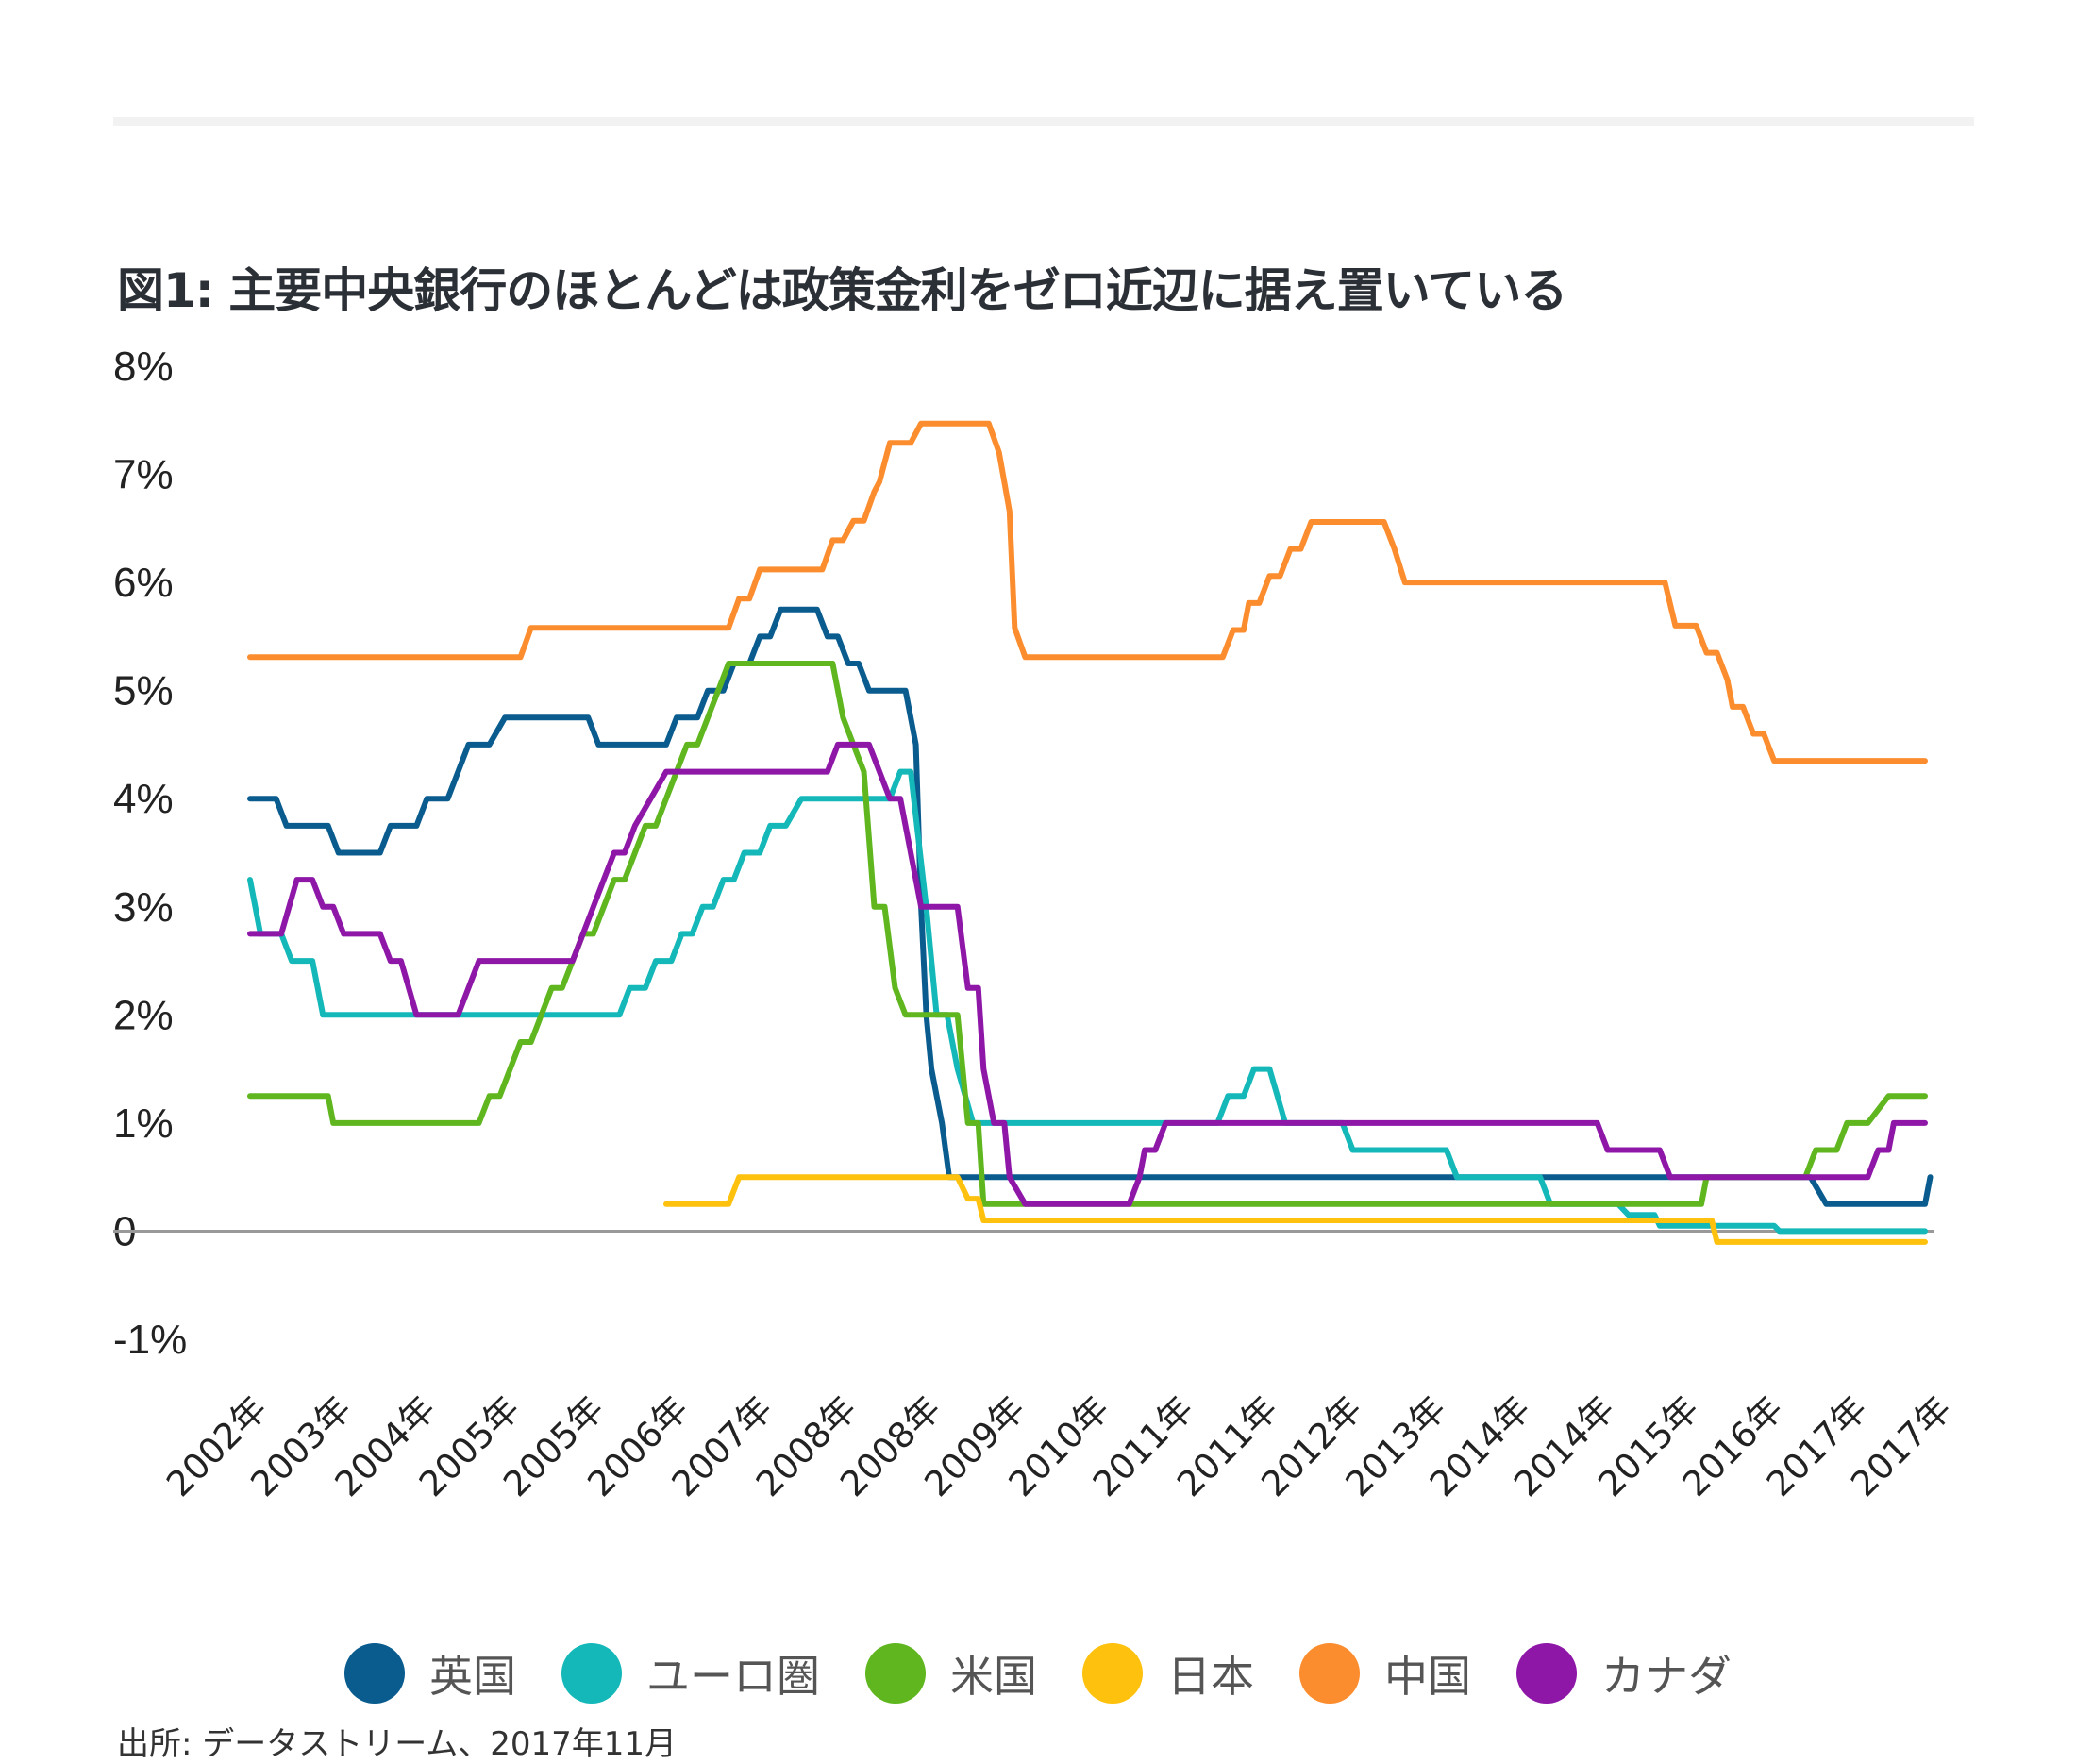 This screenshot has width=2076, height=1764. I want to click on y-tick-label: 4%, so click(143, 799).